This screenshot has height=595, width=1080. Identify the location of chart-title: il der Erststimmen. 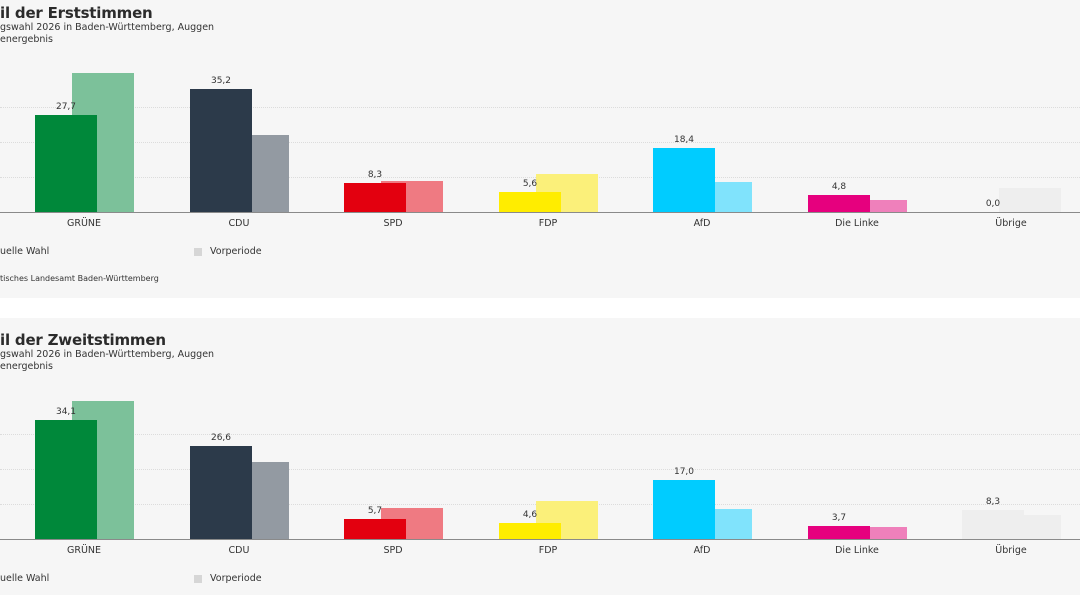
(76, 13).